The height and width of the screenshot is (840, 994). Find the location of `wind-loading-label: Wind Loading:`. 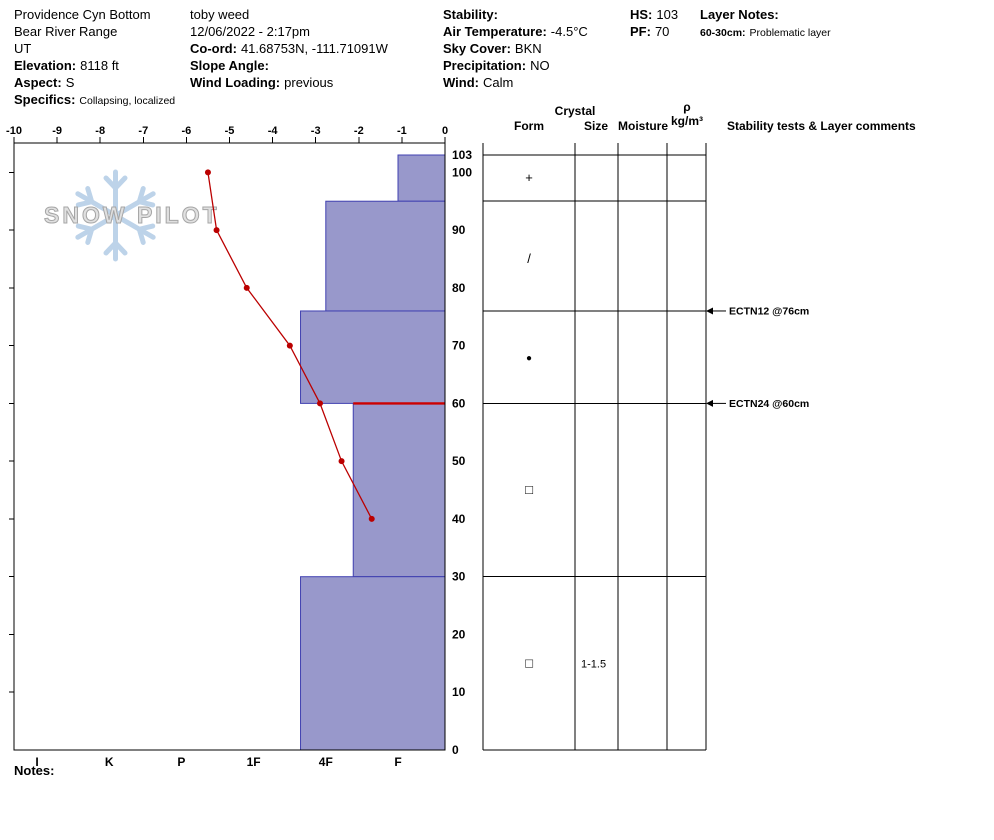

wind-loading-label: Wind Loading: is located at coordinates (235, 82).